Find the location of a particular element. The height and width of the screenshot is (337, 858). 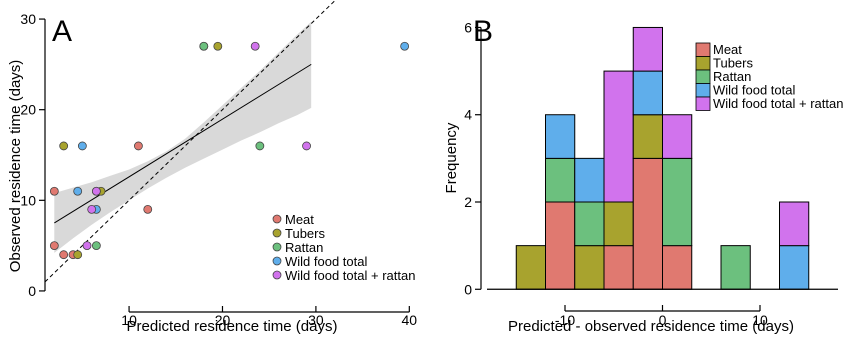

x-tick-label: -10 is located at coordinates (565, 320).